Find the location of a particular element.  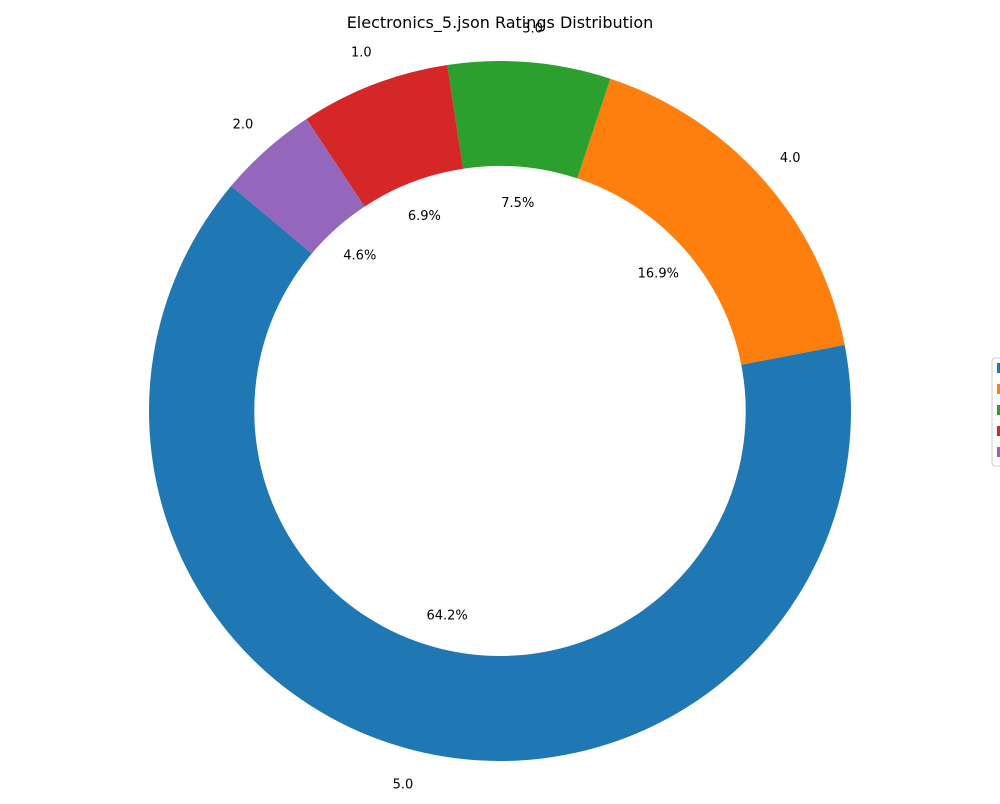

pct-label-2-0: 4.6% is located at coordinates (359, 255).